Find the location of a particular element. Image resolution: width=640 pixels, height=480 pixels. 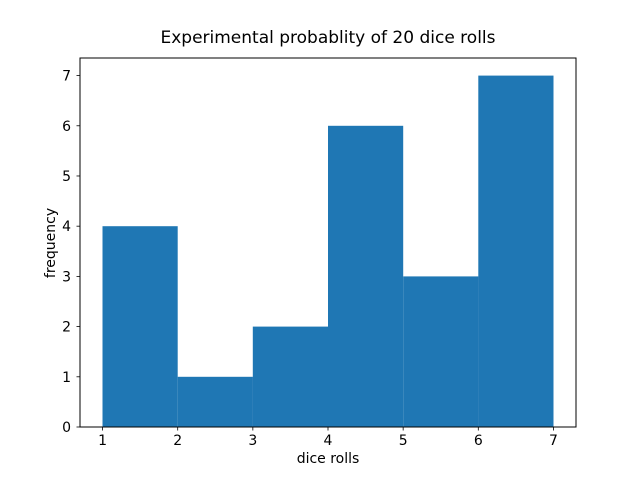

chart-title: Experimental probablity of 20 dice rolls is located at coordinates (328, 38).